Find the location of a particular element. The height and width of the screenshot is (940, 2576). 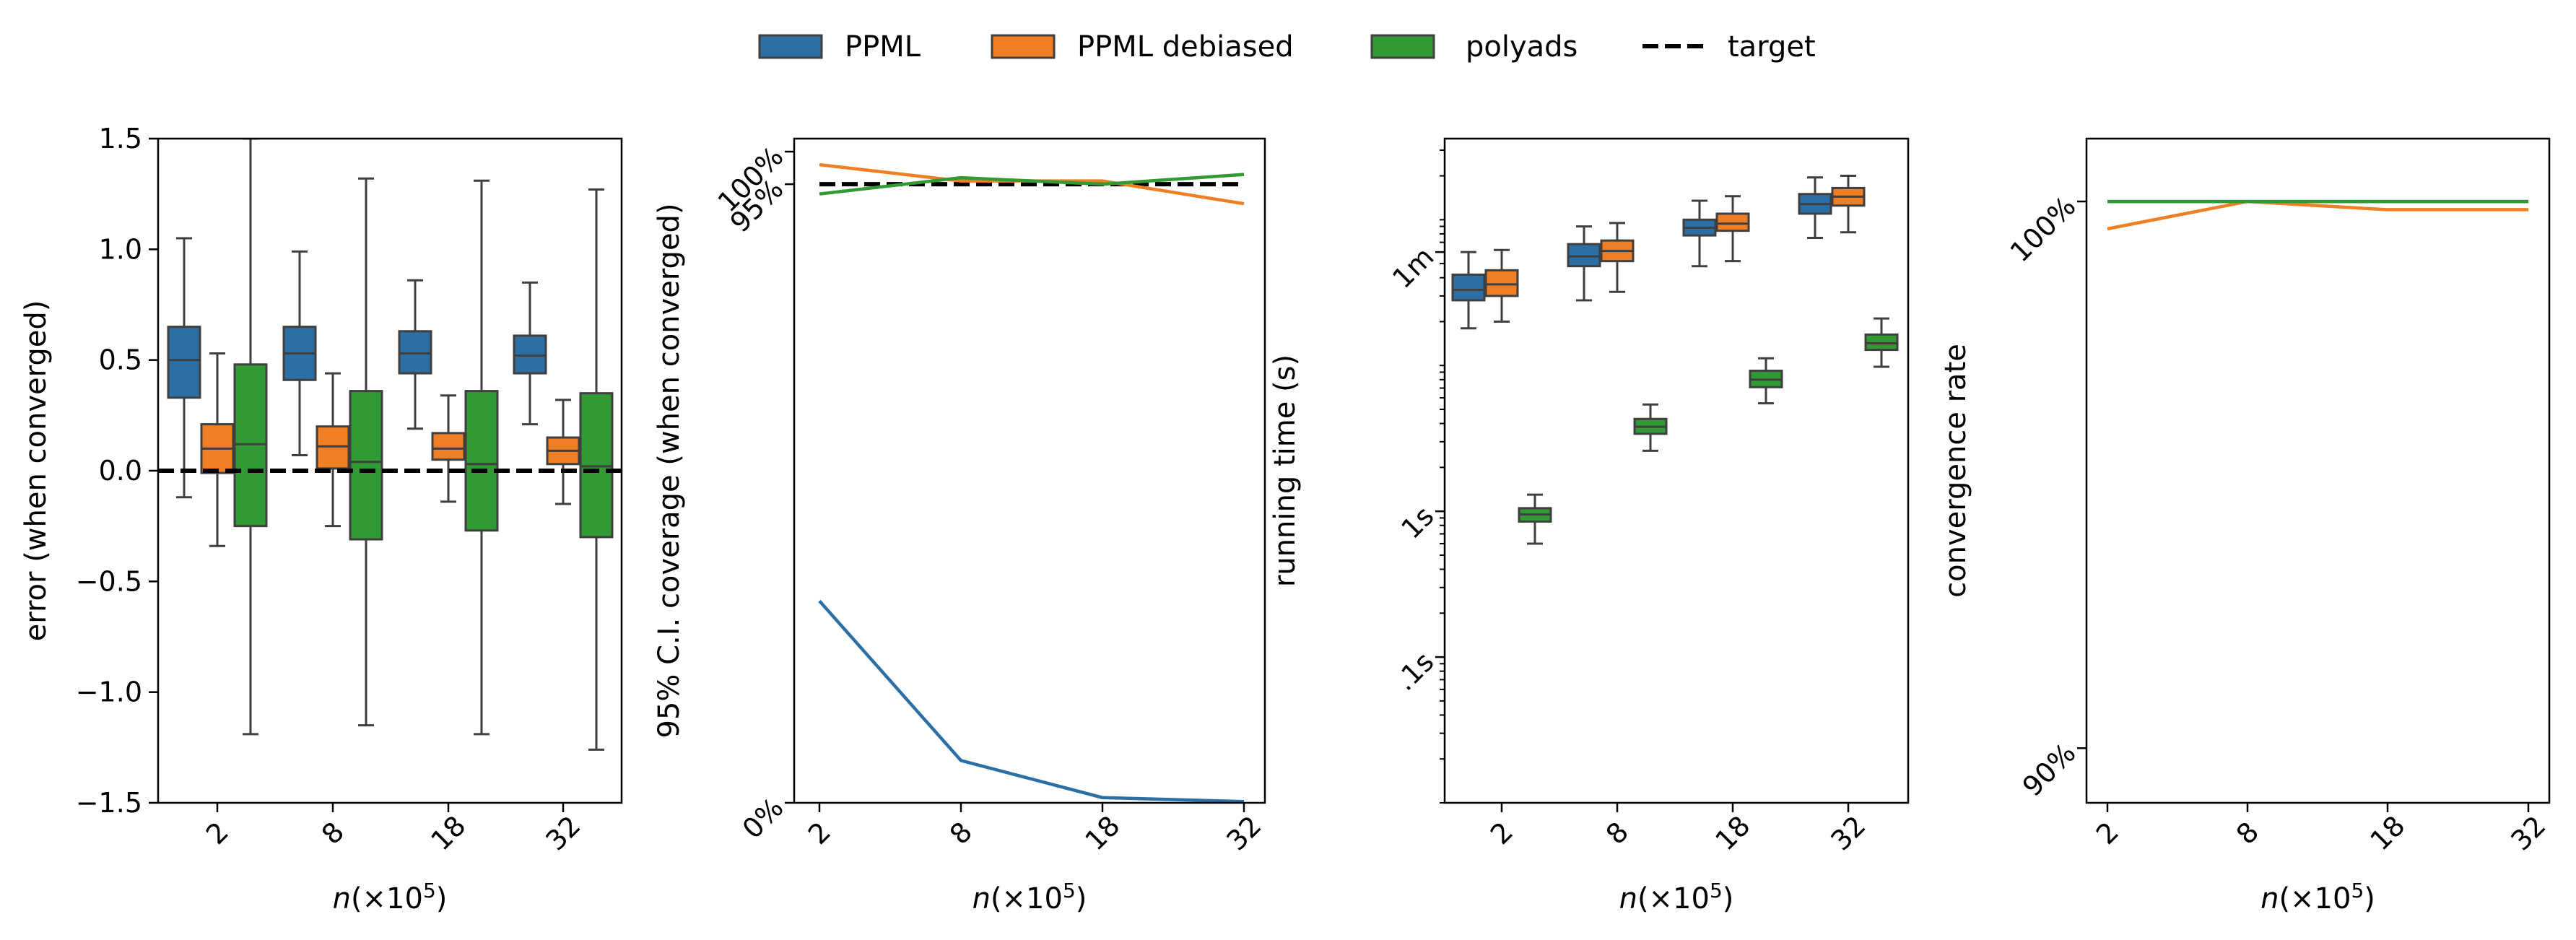

legend-swatch-ppml is located at coordinates (790, 46).